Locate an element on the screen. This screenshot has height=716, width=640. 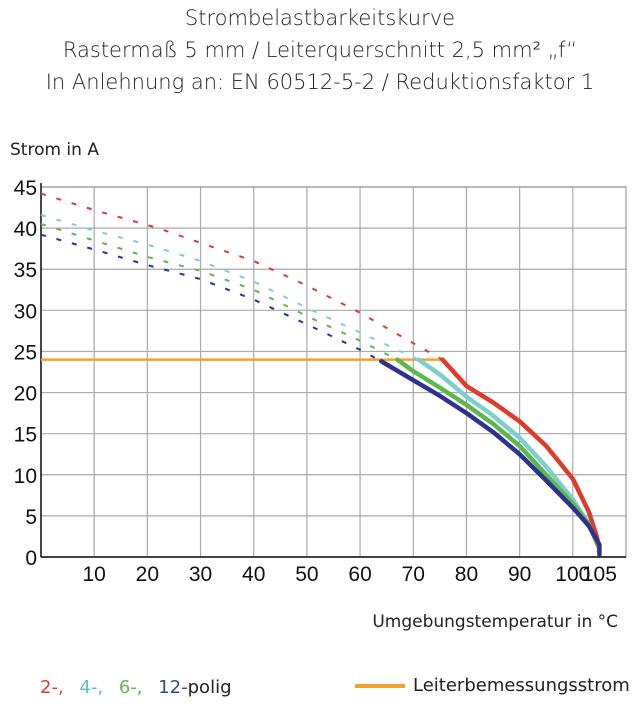
x-tick-label: 20 is located at coordinates (147, 574).